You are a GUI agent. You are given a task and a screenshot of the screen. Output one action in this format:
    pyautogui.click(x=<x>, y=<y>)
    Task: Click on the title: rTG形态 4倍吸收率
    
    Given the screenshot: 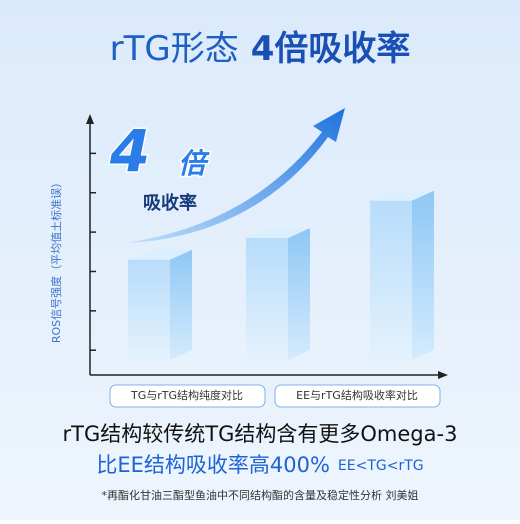 What is the action you would take?
    pyautogui.click(x=260, y=49)
    